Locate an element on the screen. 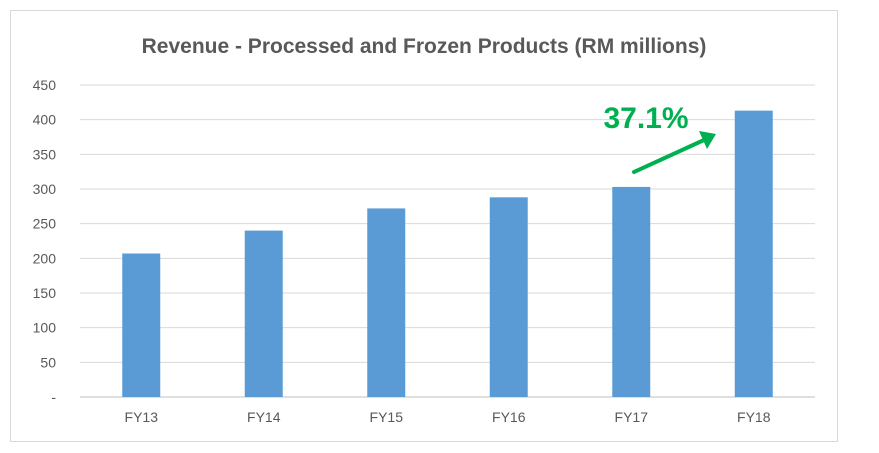  bar-fy15 is located at coordinates (386, 302).